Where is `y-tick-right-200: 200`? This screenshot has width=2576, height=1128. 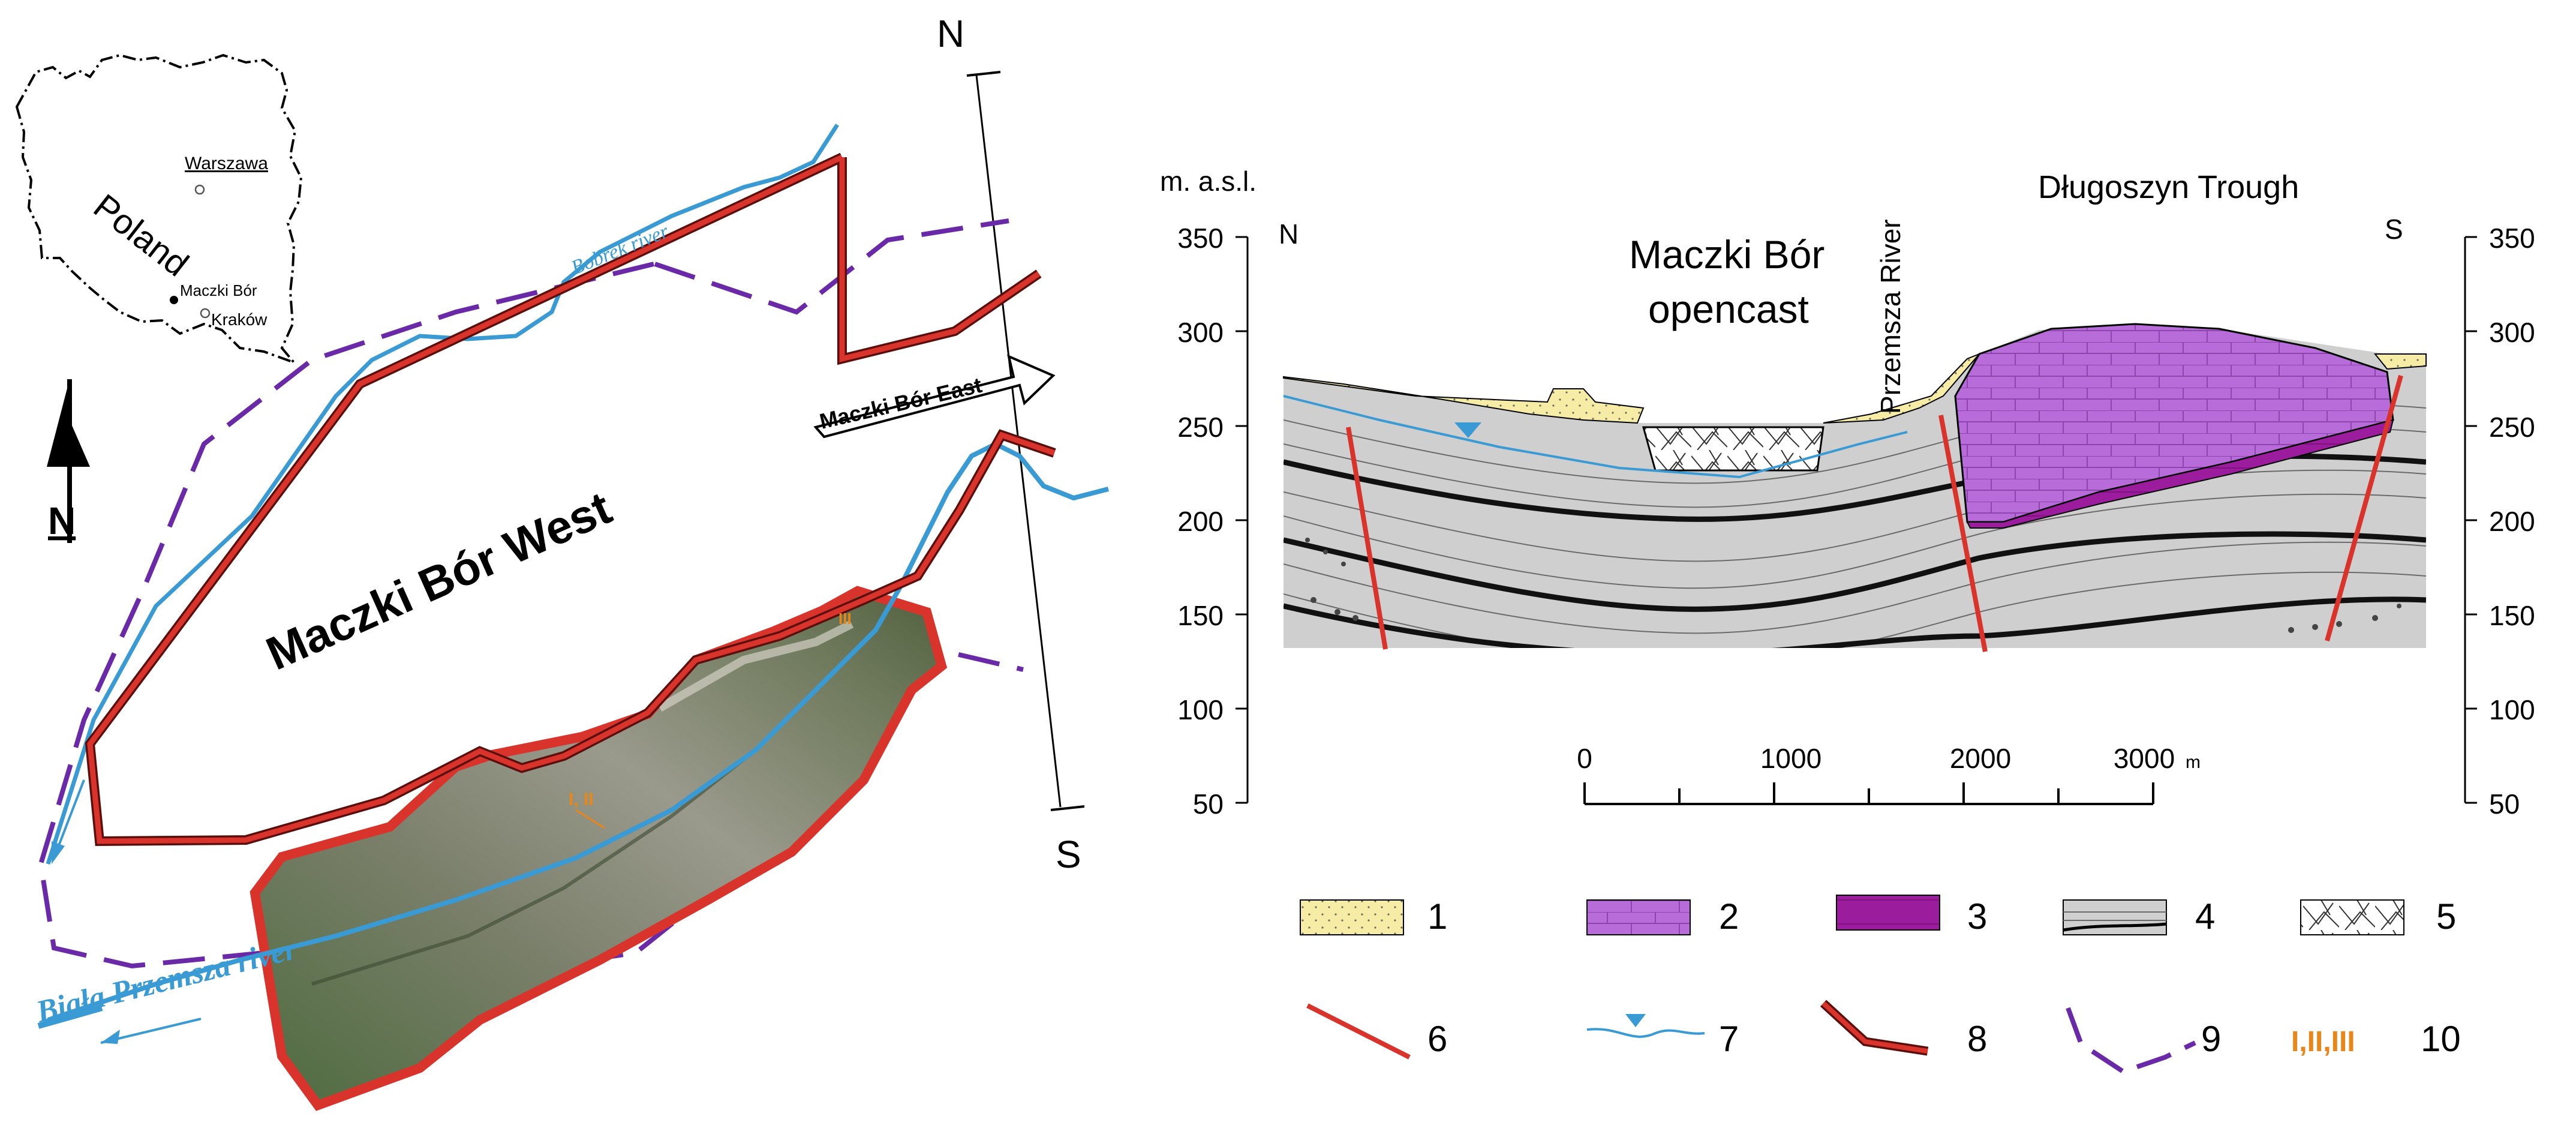 y-tick-right-200: 200 is located at coordinates (2512, 521).